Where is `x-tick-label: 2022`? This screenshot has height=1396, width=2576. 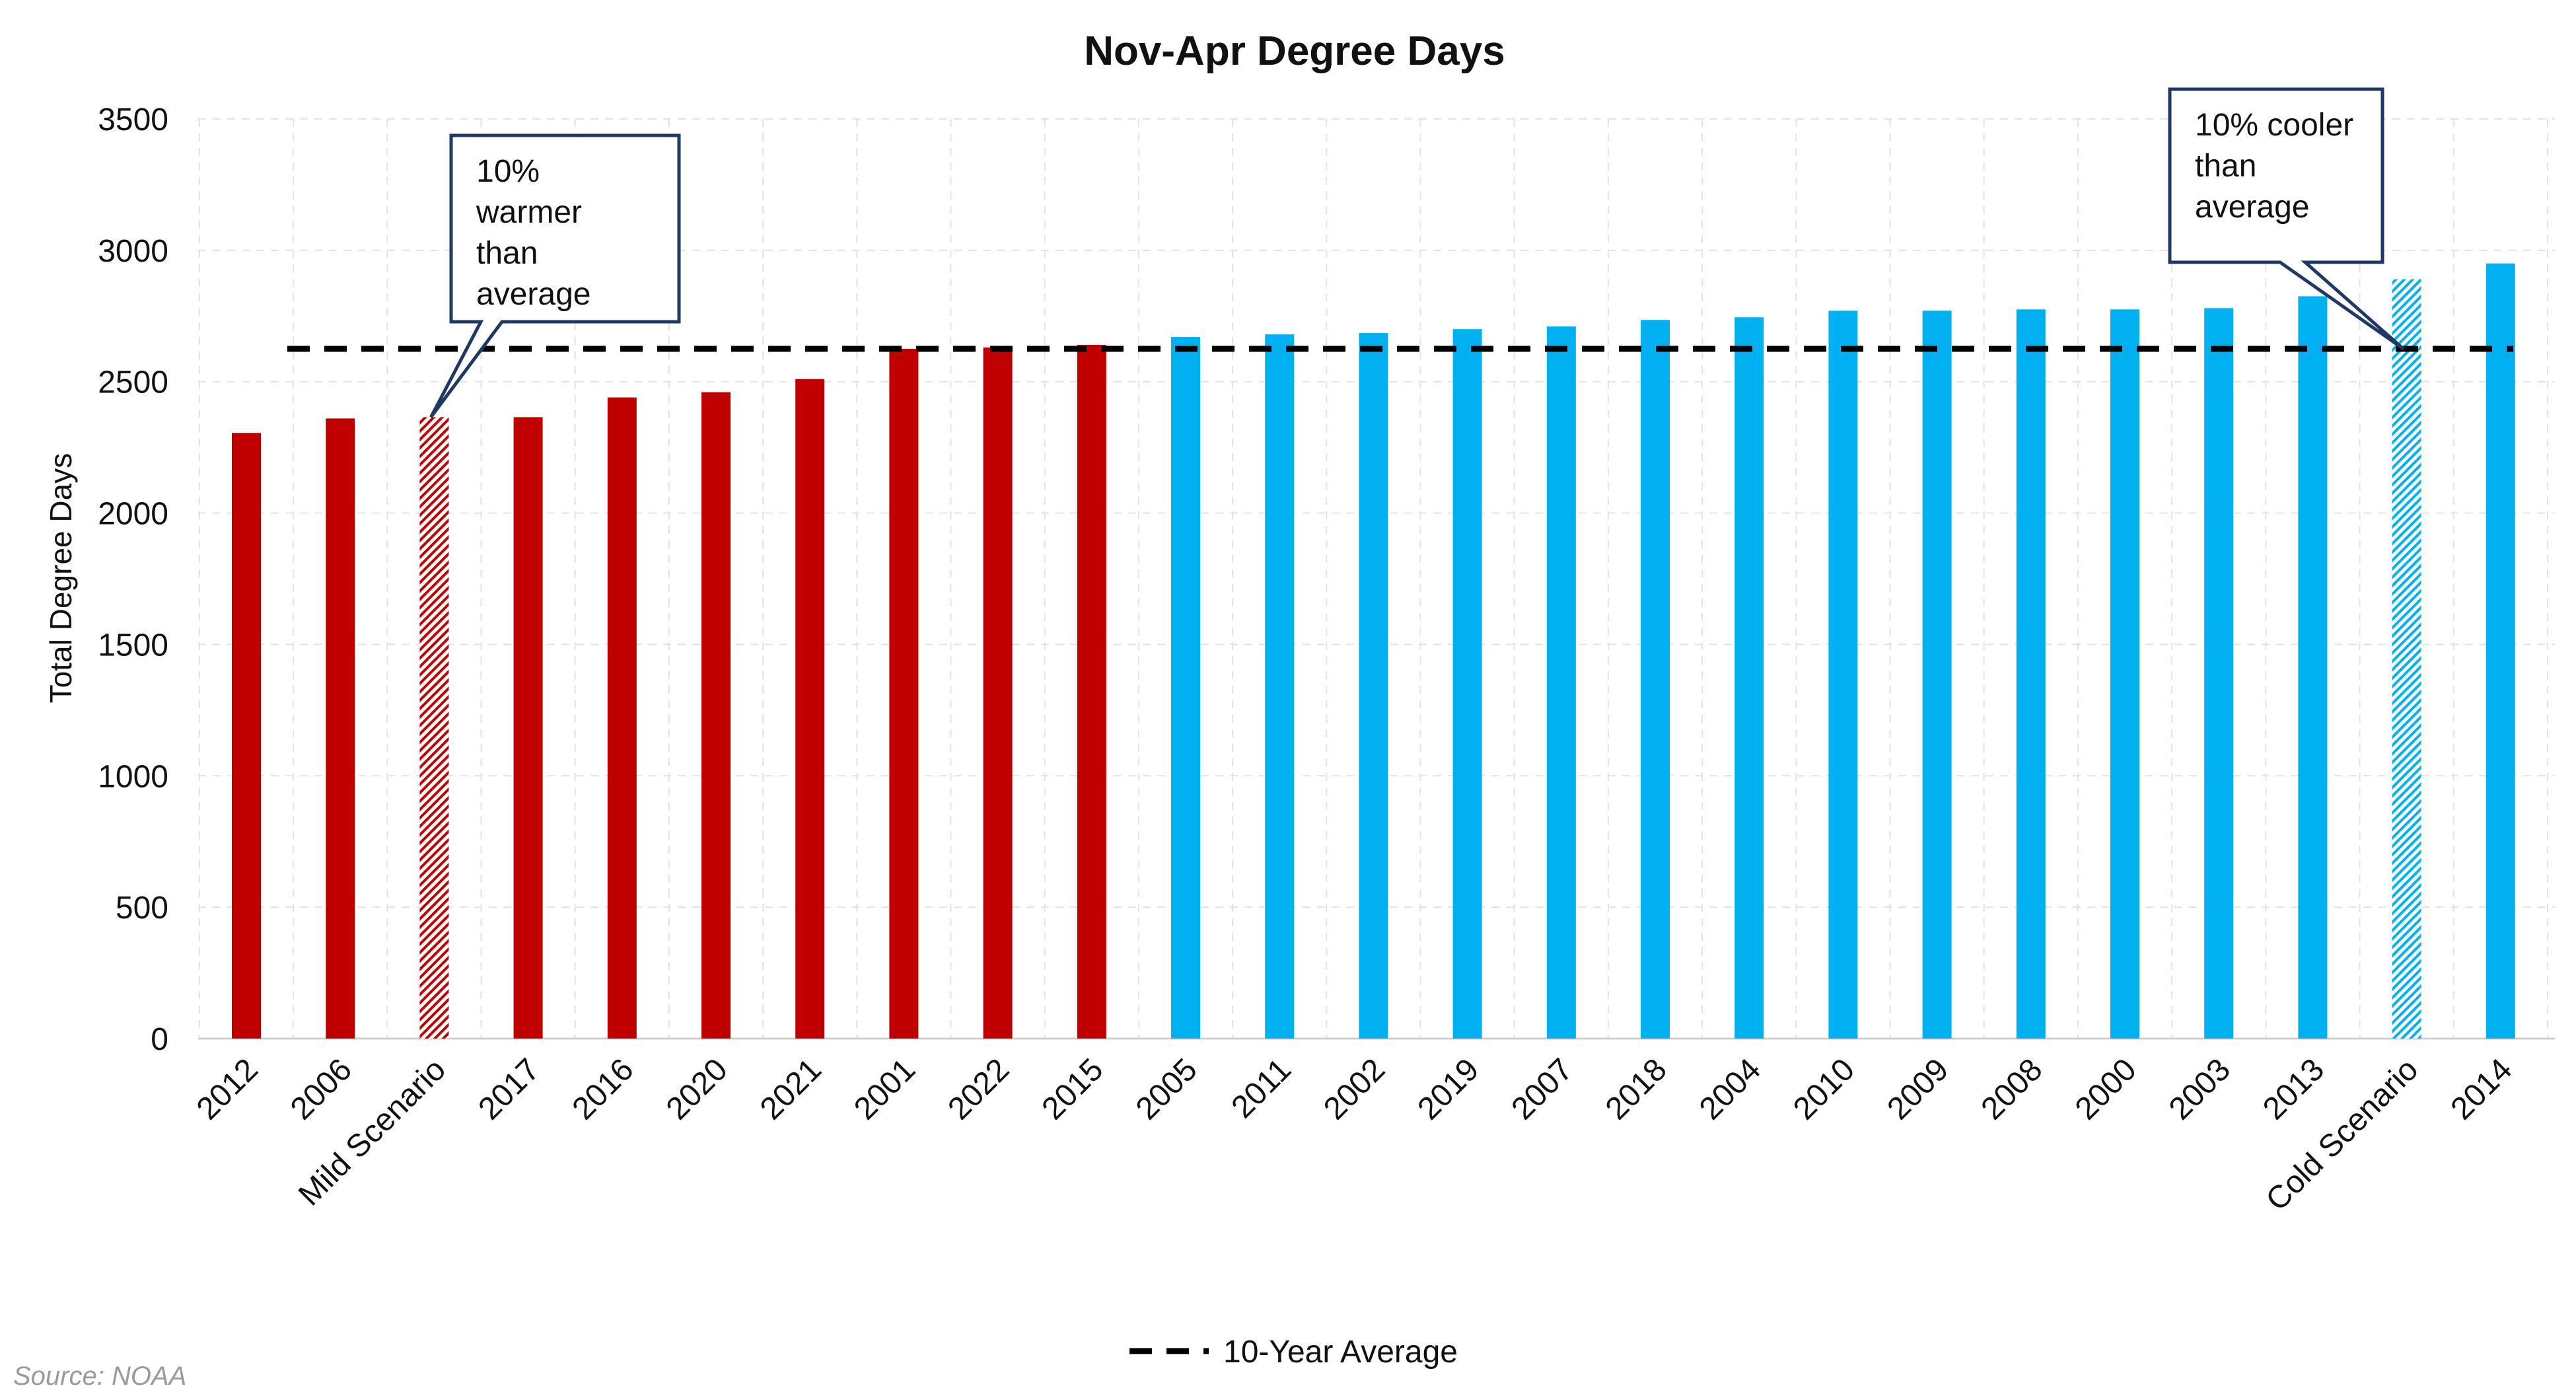 x-tick-label: 2022 is located at coordinates (978, 1089).